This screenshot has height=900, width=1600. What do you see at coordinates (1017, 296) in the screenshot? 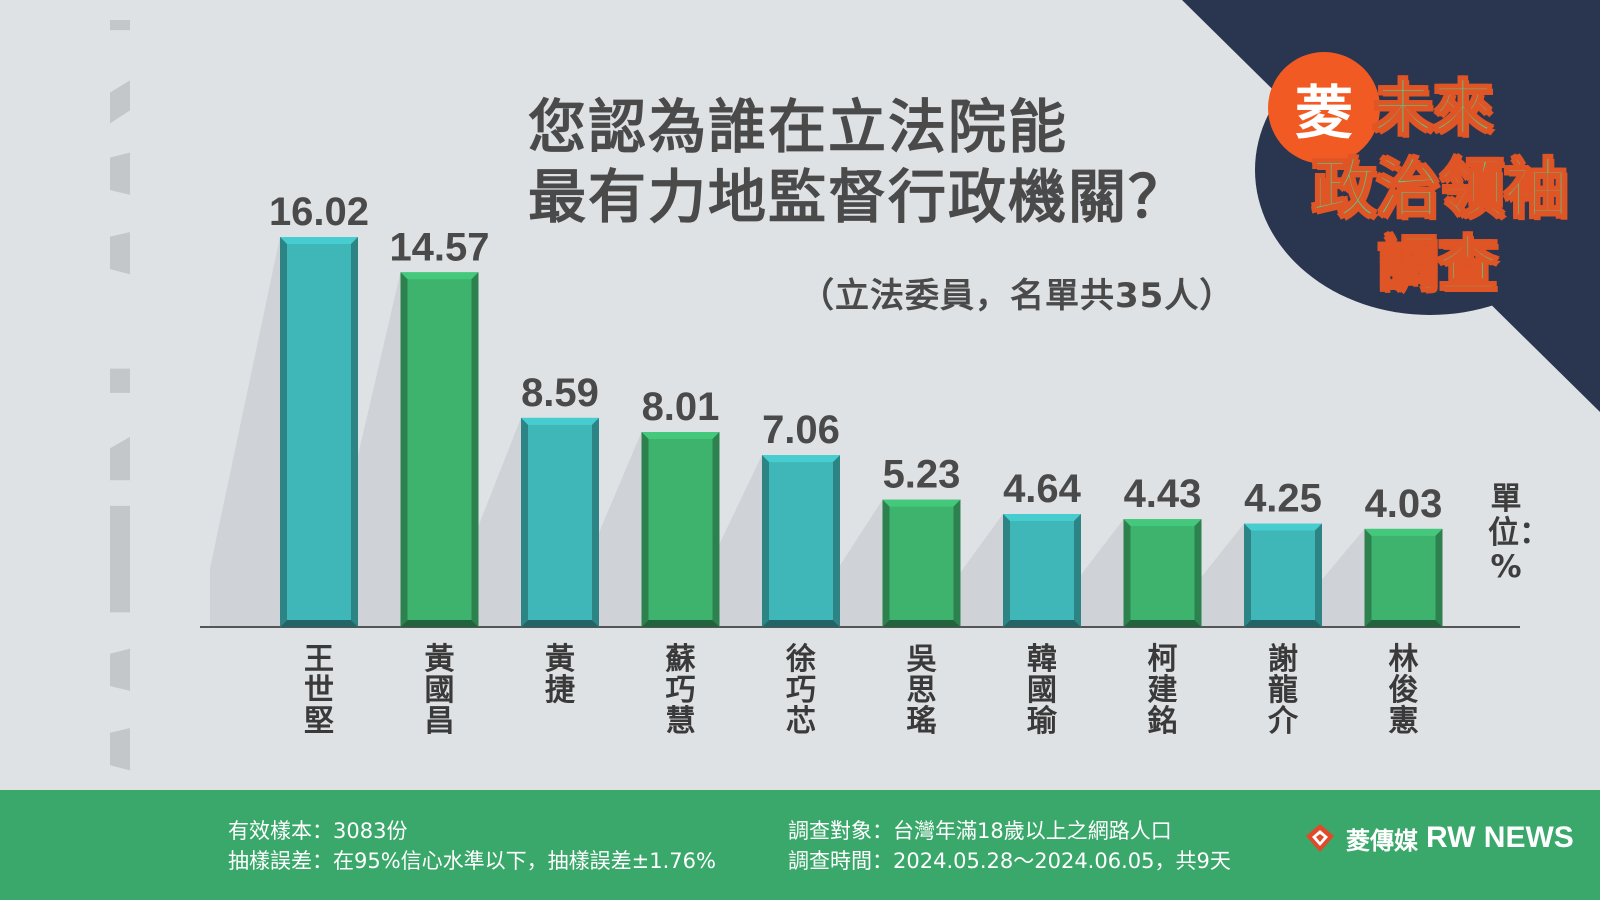
I see `chart-subtitle: （立法委員，名單共35人）` at bounding box center [1017, 296].